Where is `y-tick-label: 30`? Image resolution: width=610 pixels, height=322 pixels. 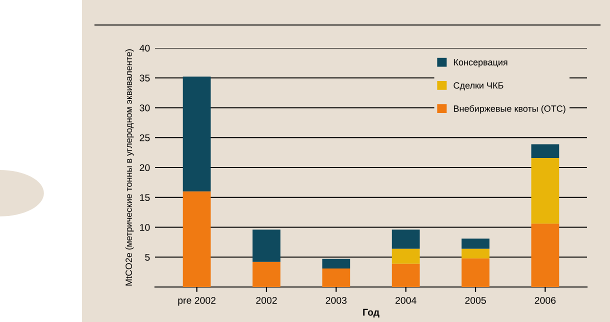
y-tick-label: 30 is located at coordinates (145, 108).